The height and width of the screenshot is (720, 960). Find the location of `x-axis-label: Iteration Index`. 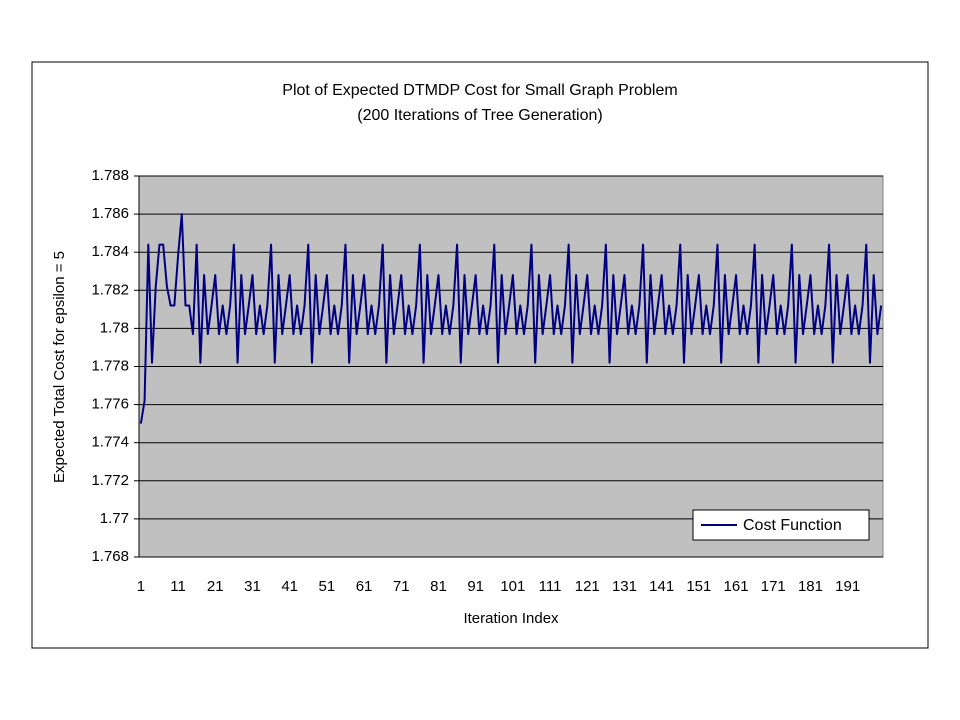

x-axis-label: Iteration Index is located at coordinates (511, 618).